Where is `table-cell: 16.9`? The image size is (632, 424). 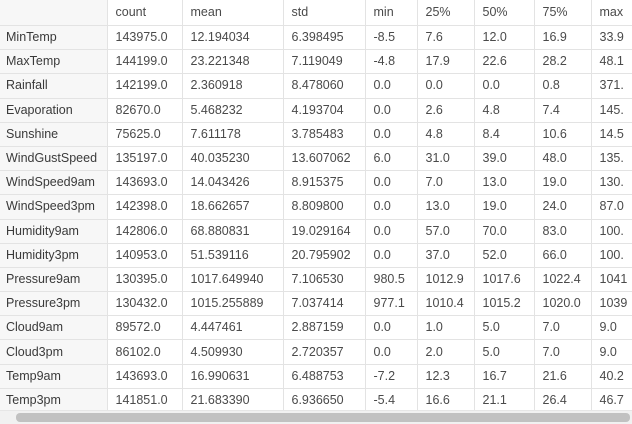
table-cell: 16.9 is located at coordinates (563, 38).